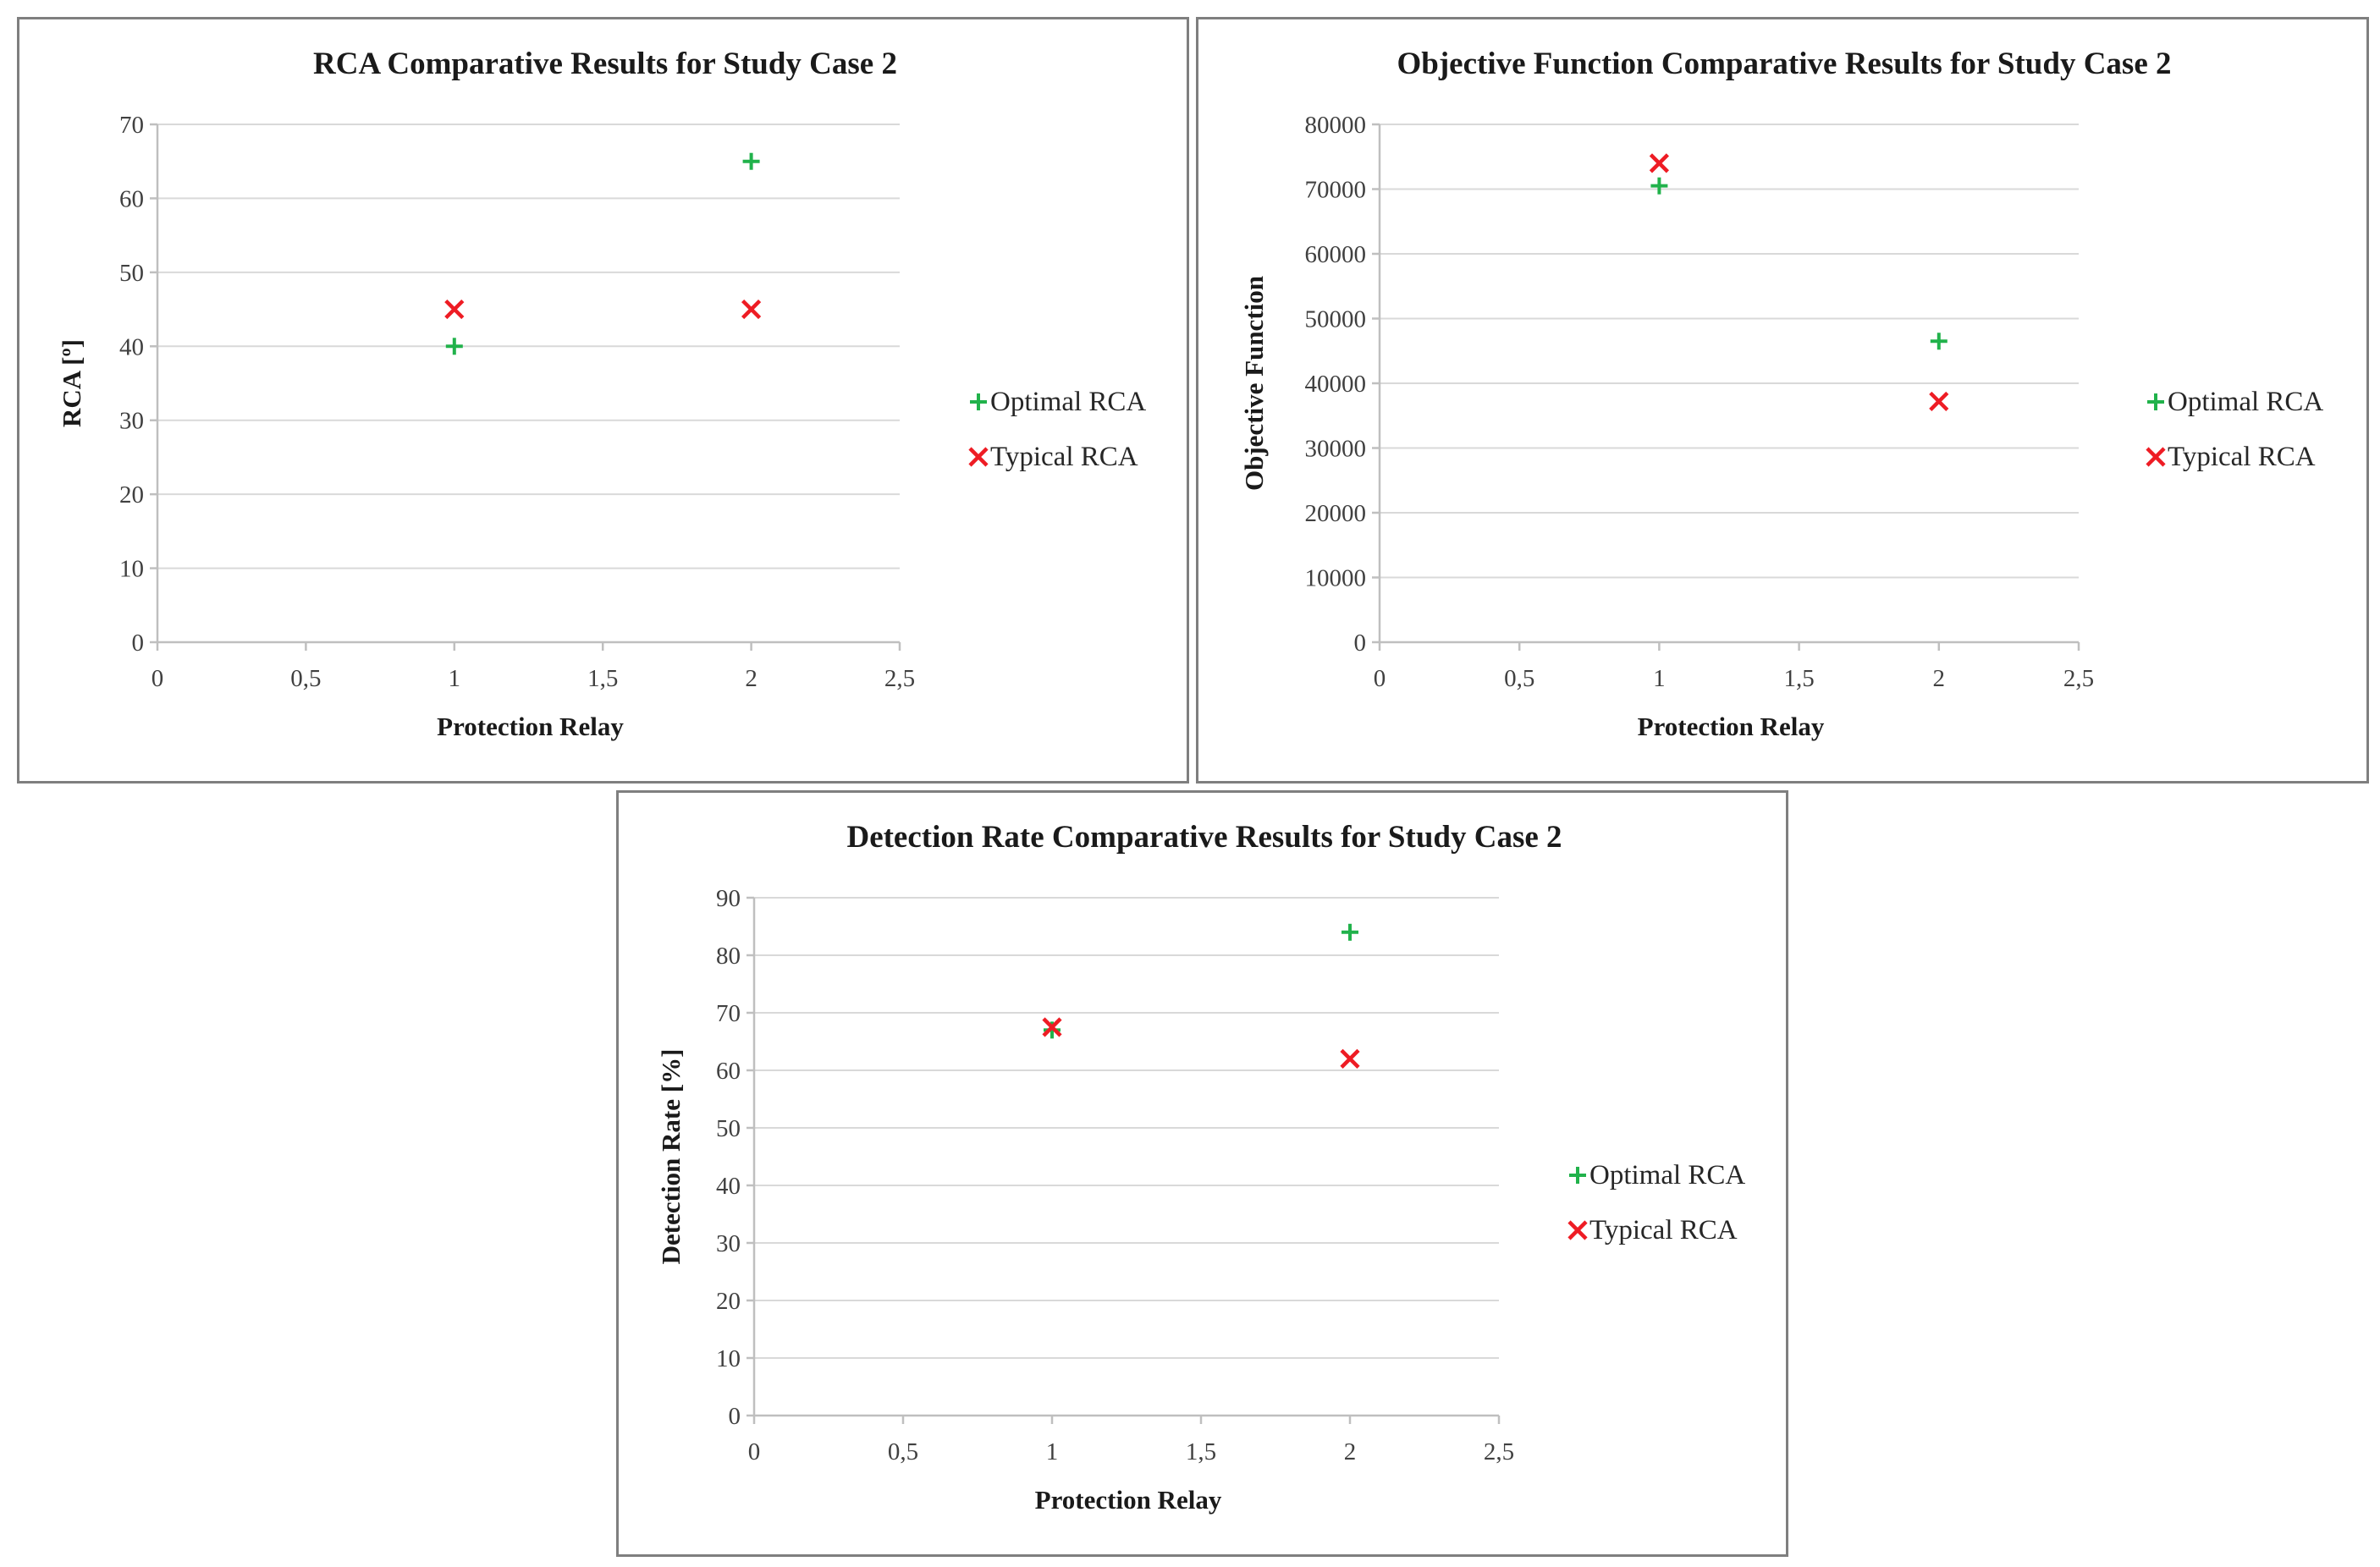  I want to click on detection-rate-legend-label-typical: Typical RCA, so click(1664, 1230).